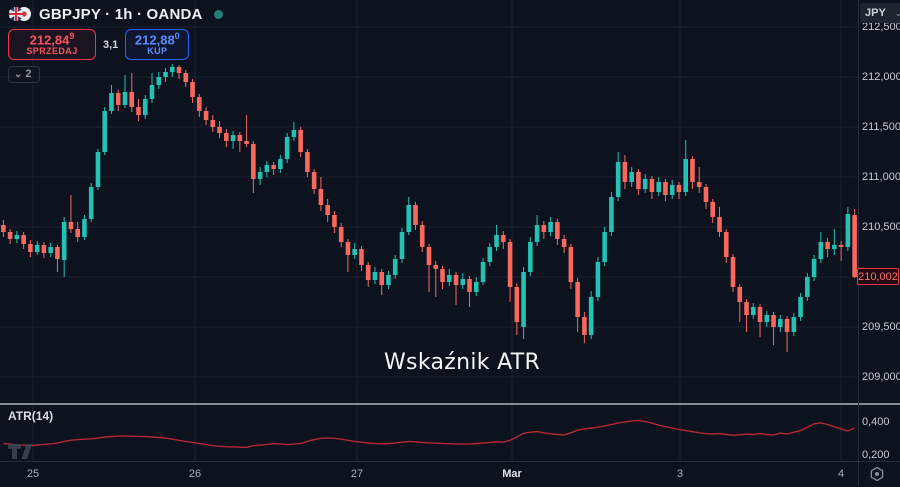 The image size is (900, 487). I want to click on atr-tick-label: 0,400, so click(876, 422).